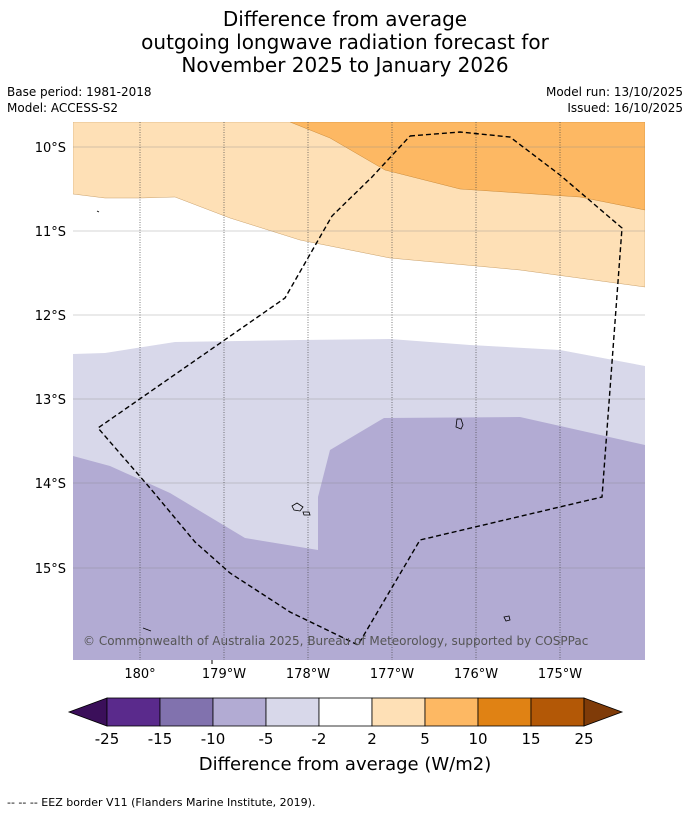 The image size is (690, 816). Describe the element at coordinates (50, 232) in the screenshot. I see `lat-label: 11°S` at that location.